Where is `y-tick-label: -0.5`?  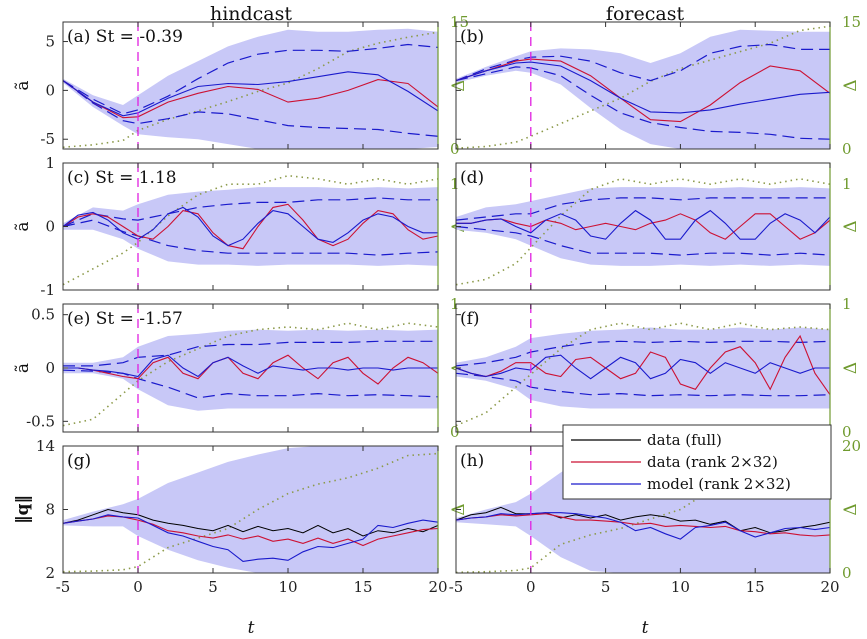
y-tick-label: -0.5 is located at coordinates (40, 421).